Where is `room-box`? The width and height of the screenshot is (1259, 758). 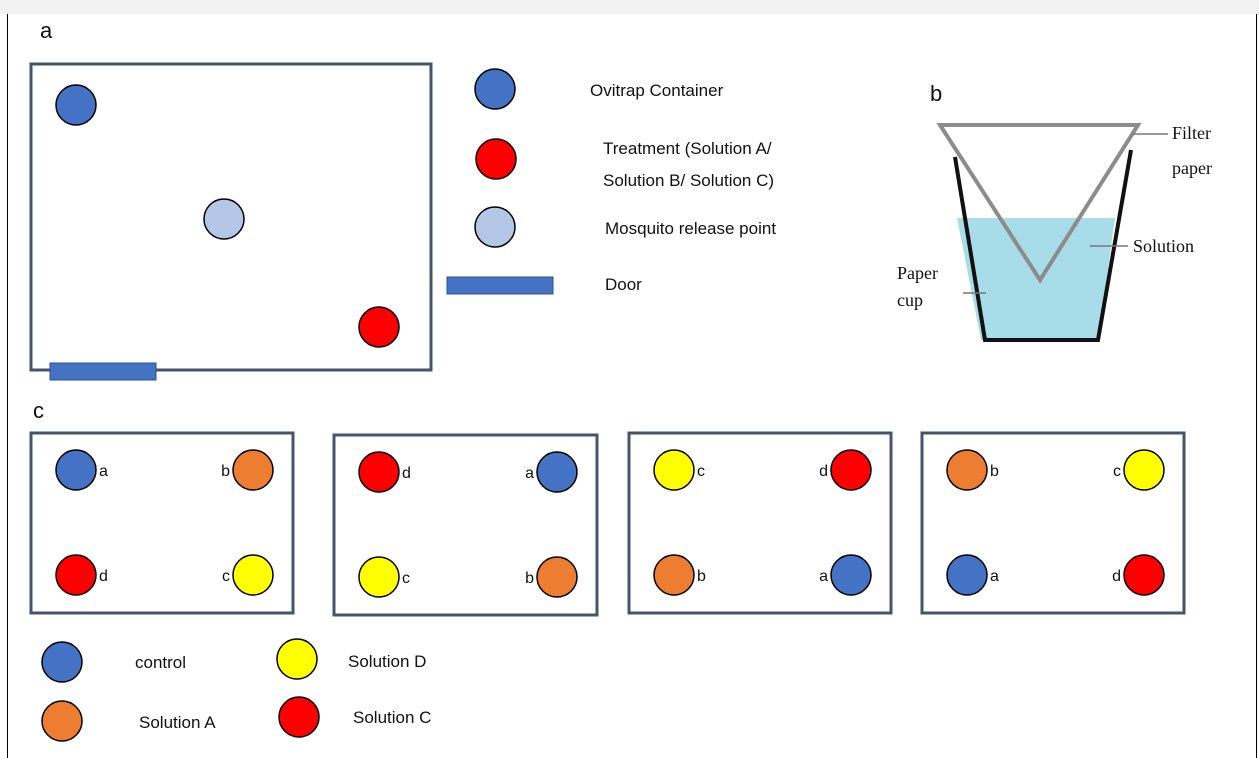 room-box is located at coordinates (231, 217).